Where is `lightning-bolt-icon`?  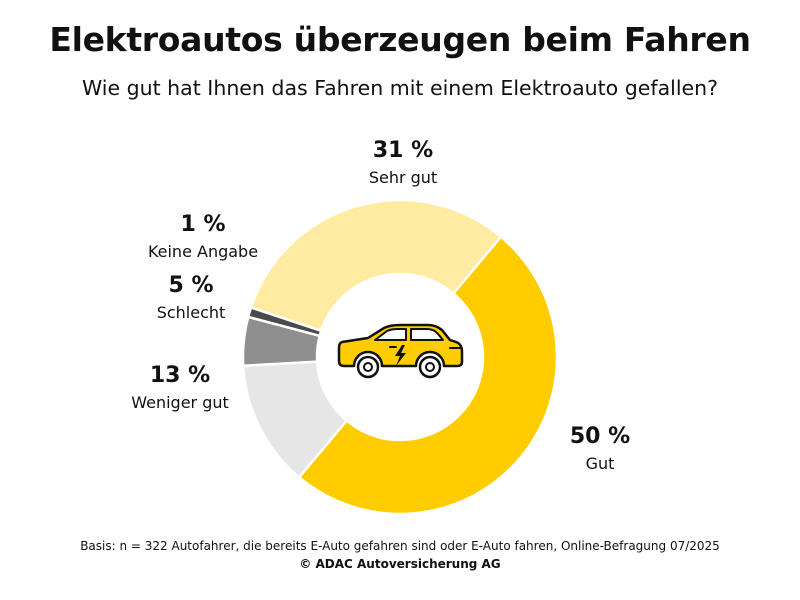
lightning-bolt-icon is located at coordinates (400, 355).